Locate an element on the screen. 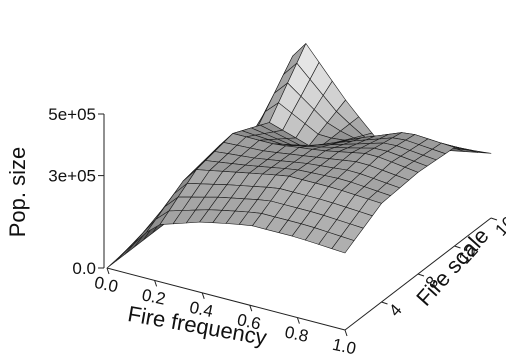 This screenshot has width=506, height=360. z-tick-label-1: 3e+05 is located at coordinates (72, 176).